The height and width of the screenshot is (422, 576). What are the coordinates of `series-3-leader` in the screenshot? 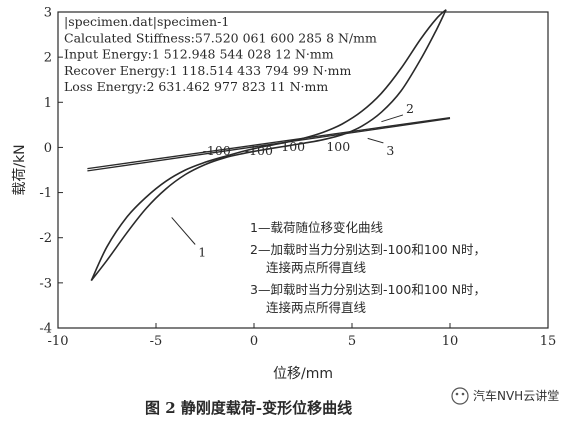 It's located at (375, 140).